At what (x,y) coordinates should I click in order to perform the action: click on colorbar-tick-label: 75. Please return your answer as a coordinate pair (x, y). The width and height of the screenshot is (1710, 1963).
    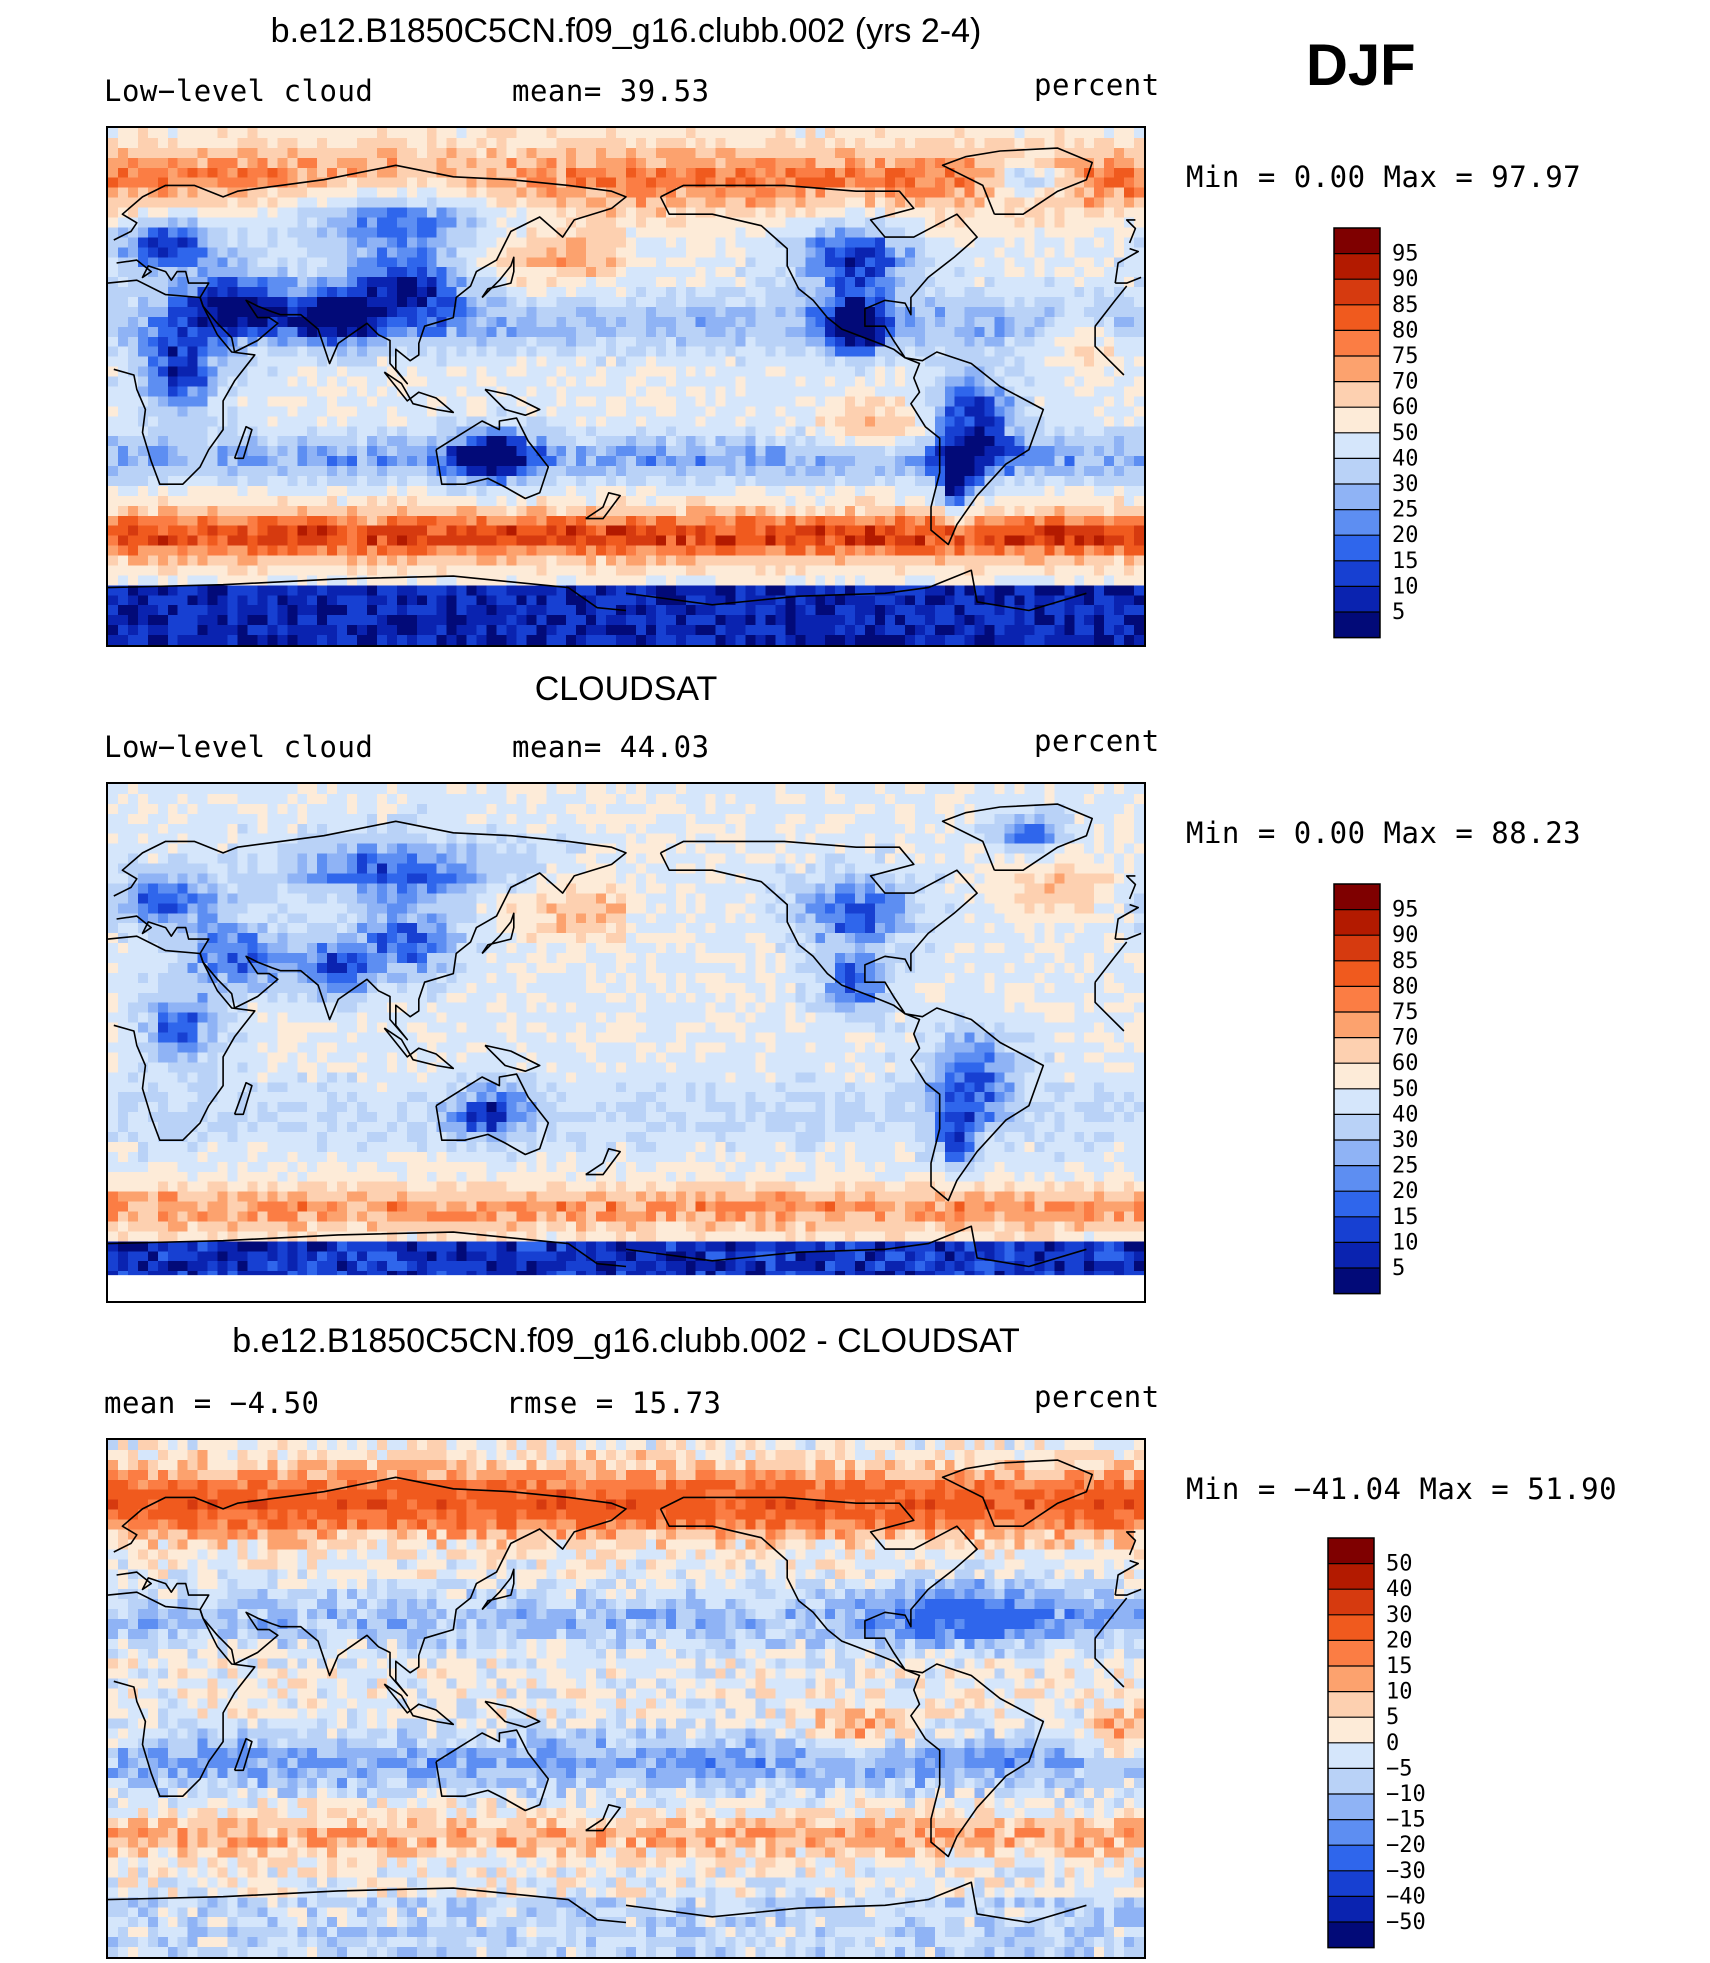
    Looking at the image, I should click on (1405, 1012).